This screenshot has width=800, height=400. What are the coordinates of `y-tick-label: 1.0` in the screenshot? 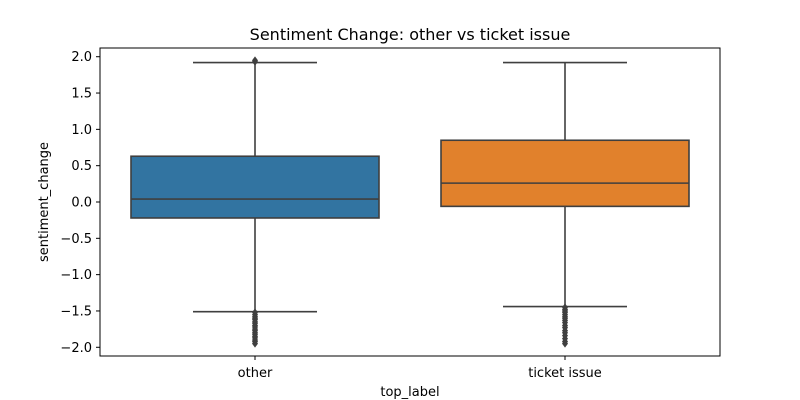 It's located at (81, 130).